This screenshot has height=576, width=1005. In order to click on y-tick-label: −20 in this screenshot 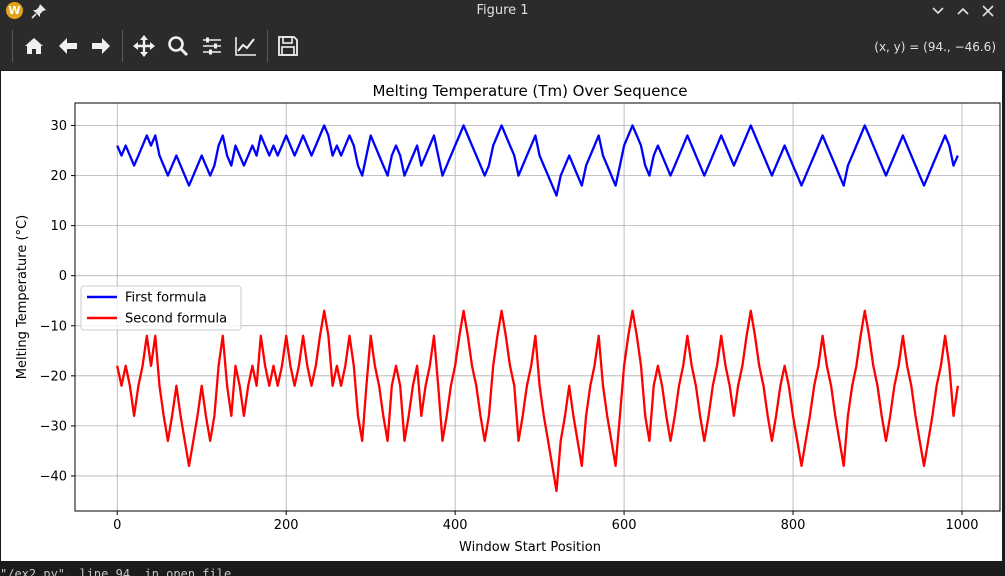, I will do `click(53, 376)`.